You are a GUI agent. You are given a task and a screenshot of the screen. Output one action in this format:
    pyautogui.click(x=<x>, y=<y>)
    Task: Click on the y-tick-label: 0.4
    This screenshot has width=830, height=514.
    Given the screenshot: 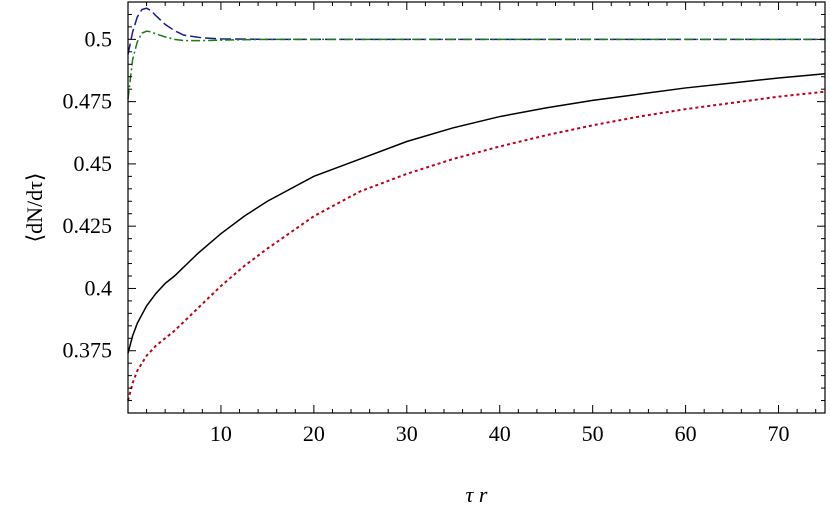 What is the action you would take?
    pyautogui.click(x=99, y=287)
    